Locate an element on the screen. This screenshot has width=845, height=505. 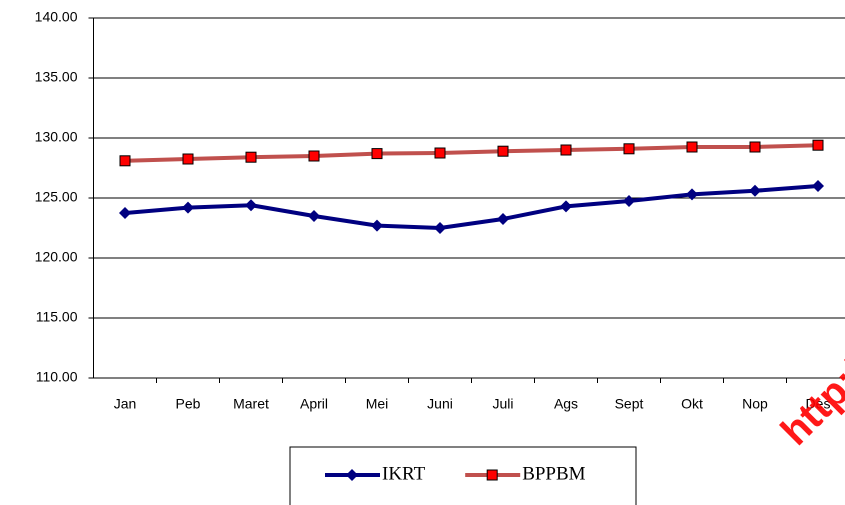
x-tick-label: Juni is located at coordinates (440, 404).